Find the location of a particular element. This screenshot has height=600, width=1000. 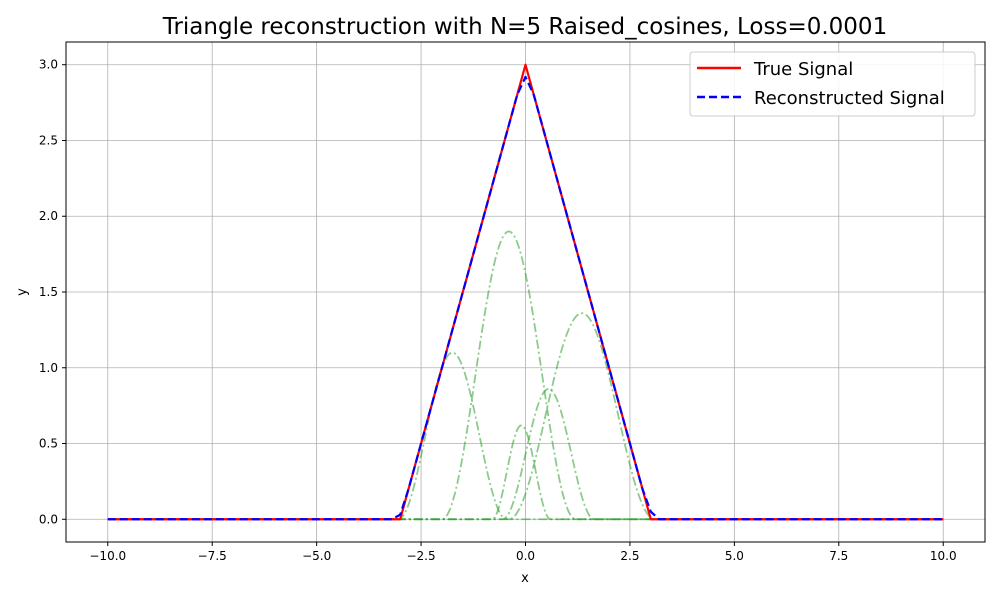

x-tick-label: −10.0 is located at coordinates (107, 556).